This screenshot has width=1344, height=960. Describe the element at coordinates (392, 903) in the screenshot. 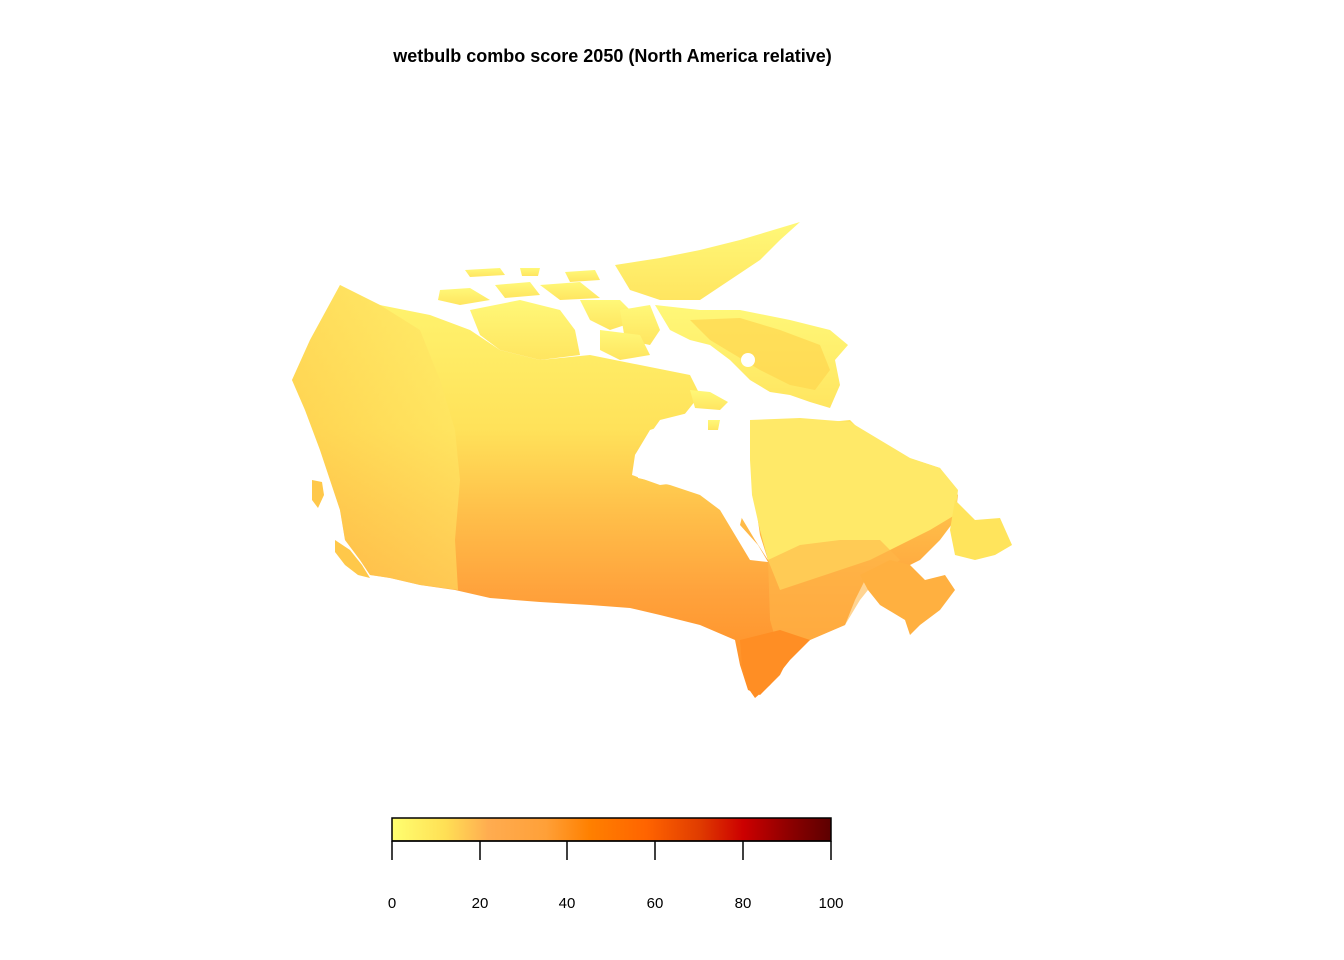

I see `legend-tick-label: 0` at that location.